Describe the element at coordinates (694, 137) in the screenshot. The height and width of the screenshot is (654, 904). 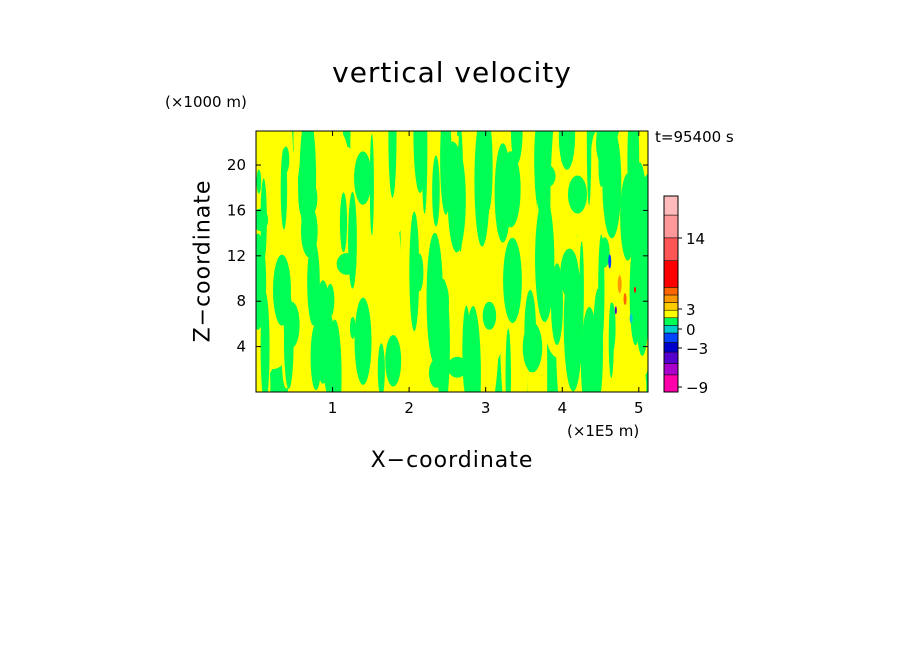
I see `time-annotation: t=95400 s` at that location.